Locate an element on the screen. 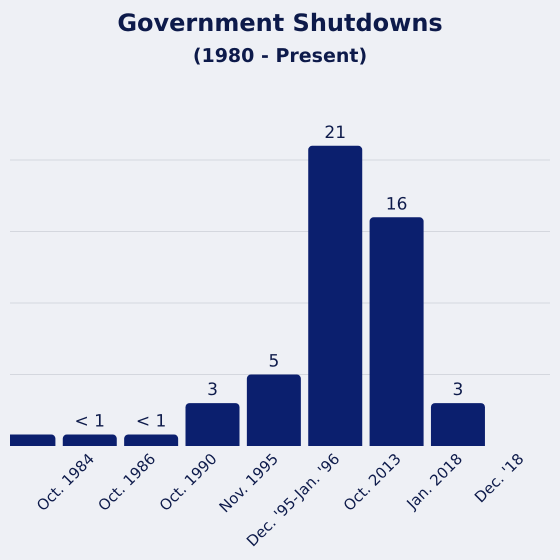 The image size is (560, 560). data-label: 16 is located at coordinates (397, 204).